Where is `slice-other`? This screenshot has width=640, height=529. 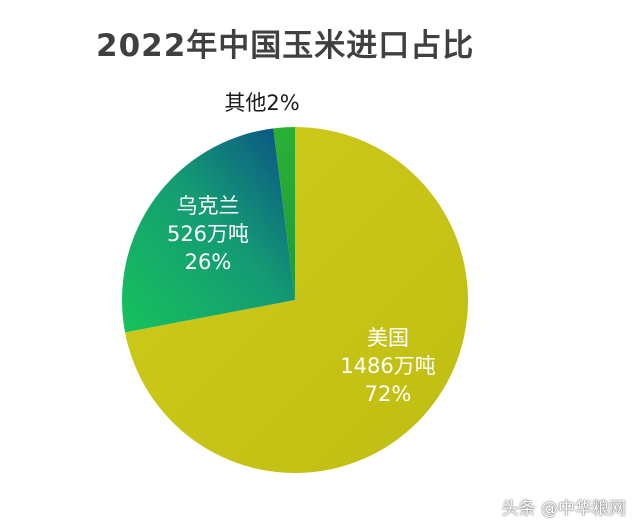
slice-other is located at coordinates (284, 213).